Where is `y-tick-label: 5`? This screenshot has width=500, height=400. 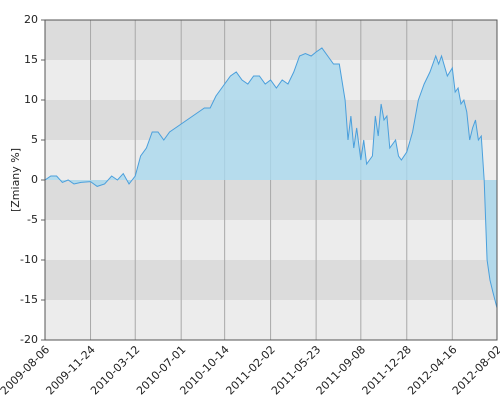
y-tick-label: 5 is located at coordinates (34, 139).